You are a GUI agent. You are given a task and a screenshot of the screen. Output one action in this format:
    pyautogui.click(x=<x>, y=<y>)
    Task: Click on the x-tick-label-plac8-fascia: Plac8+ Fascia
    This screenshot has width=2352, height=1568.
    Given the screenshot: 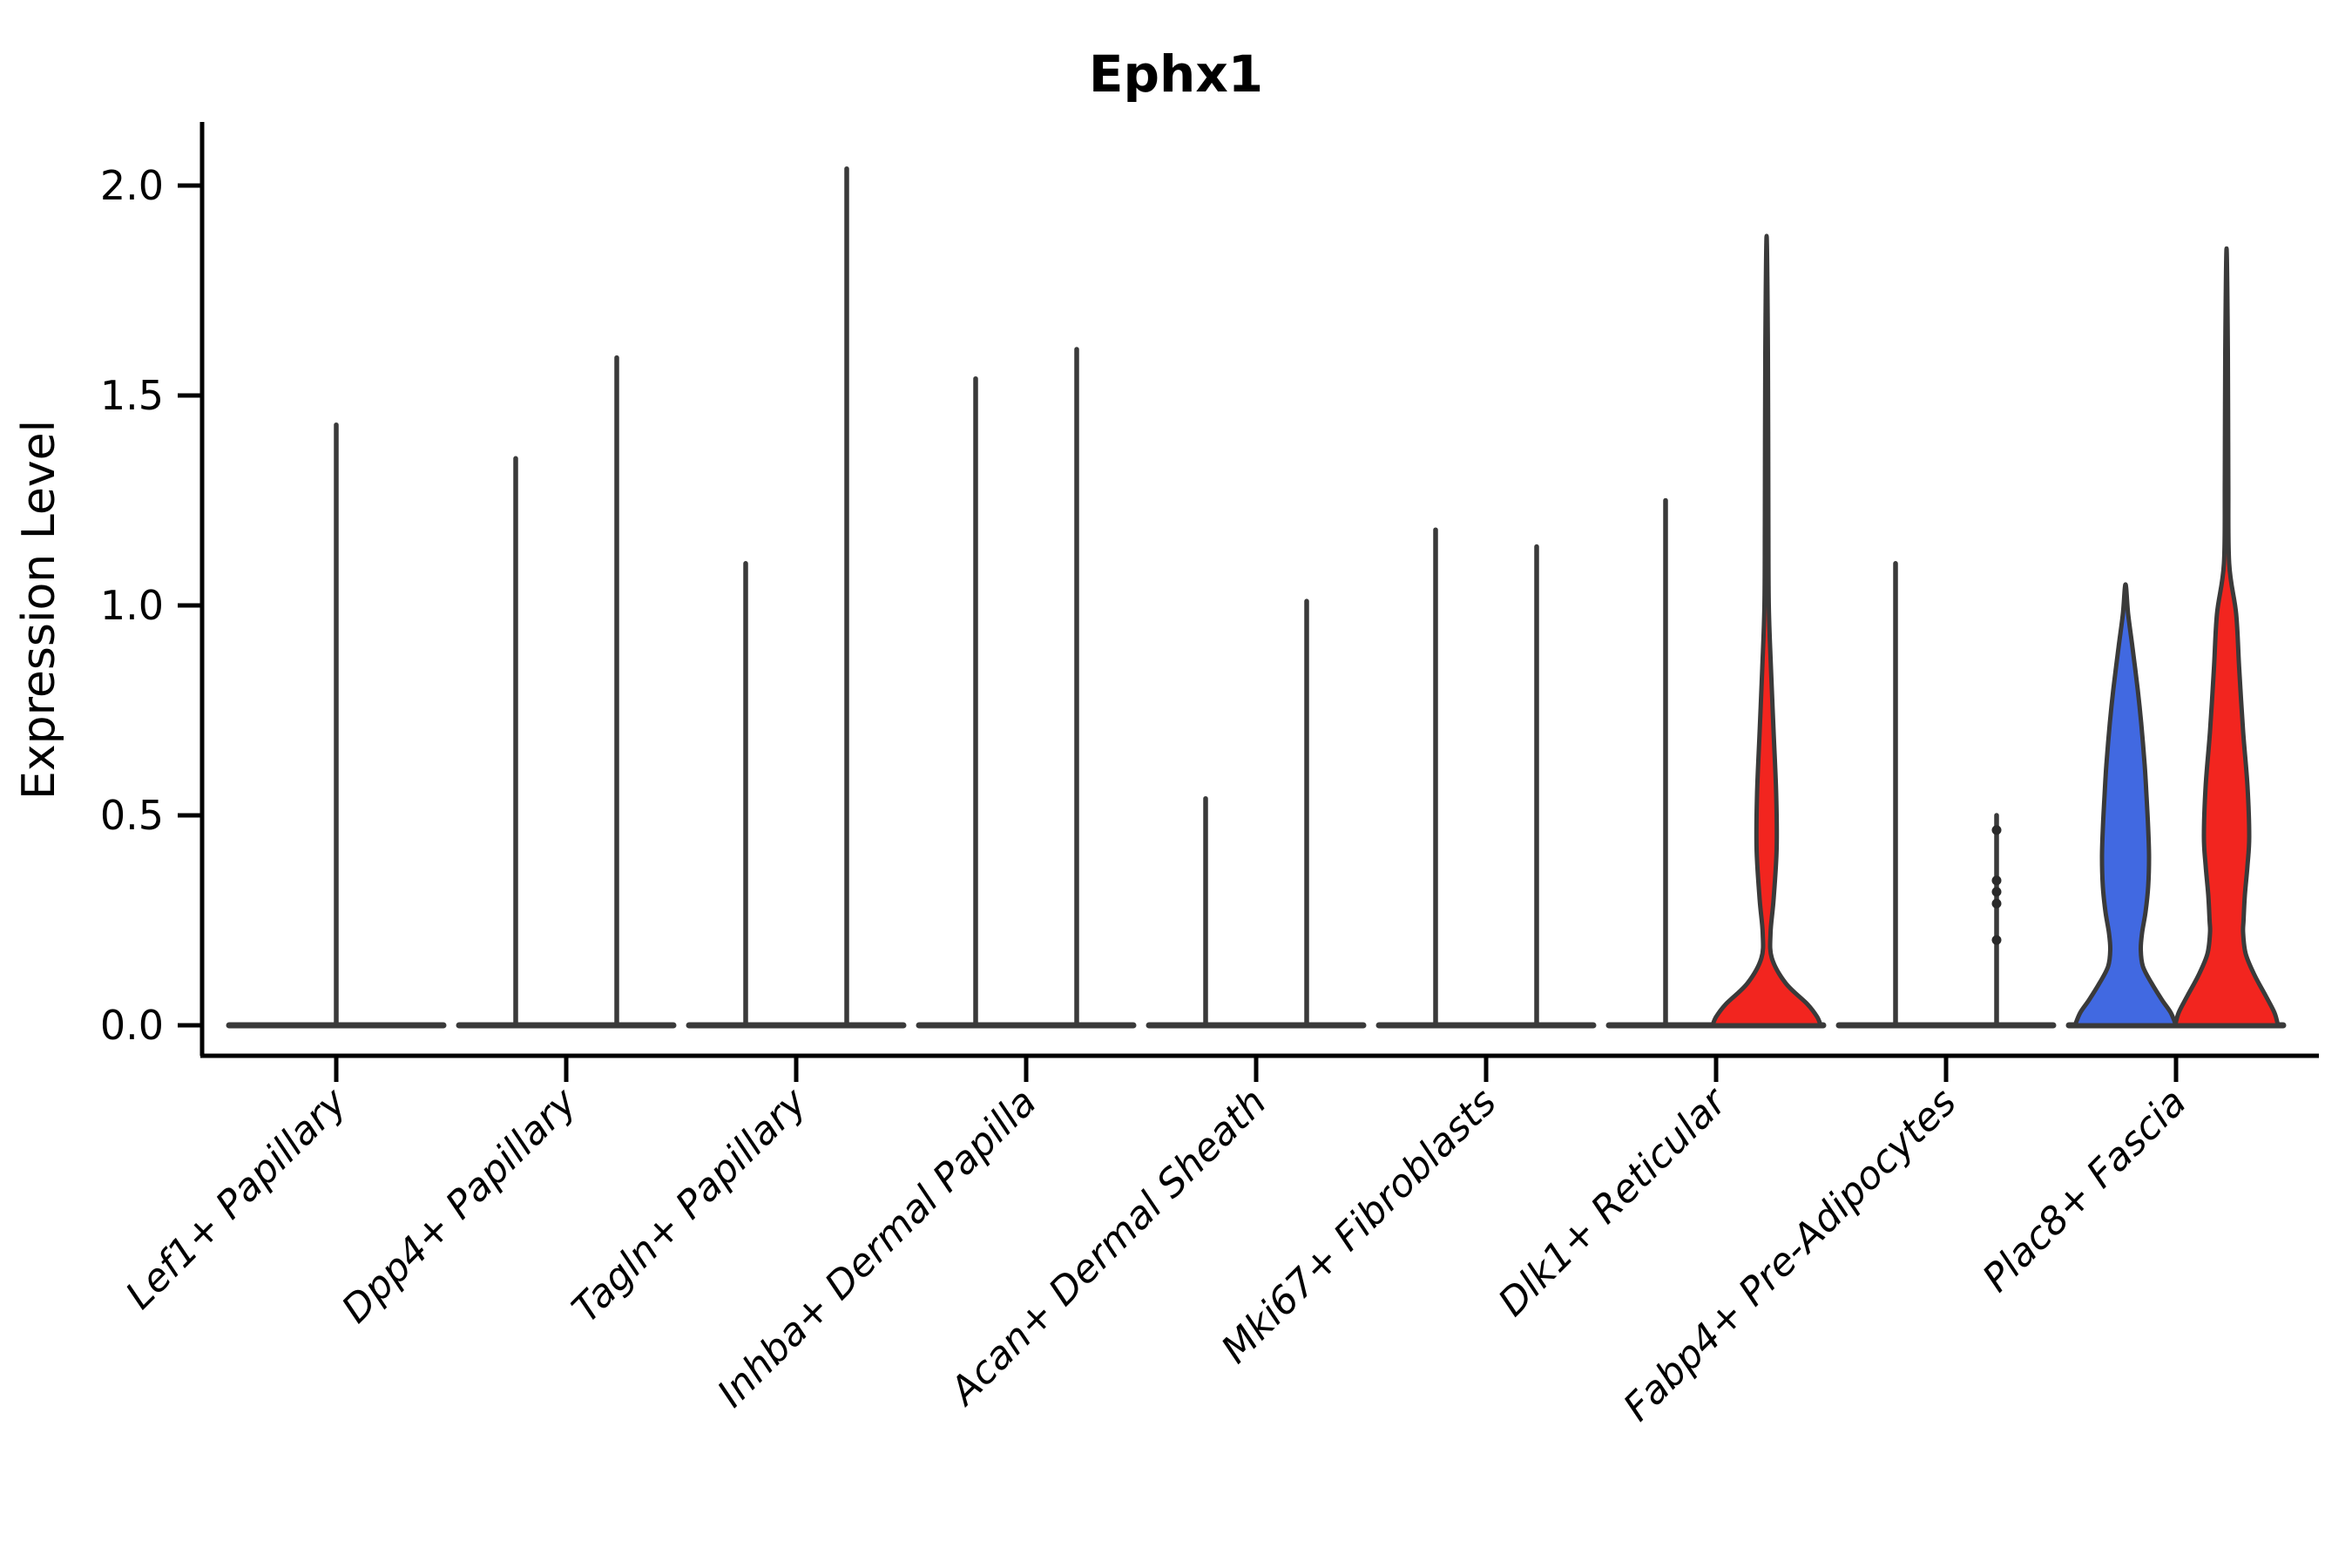 What is the action you would take?
    pyautogui.click(x=2084, y=1191)
    